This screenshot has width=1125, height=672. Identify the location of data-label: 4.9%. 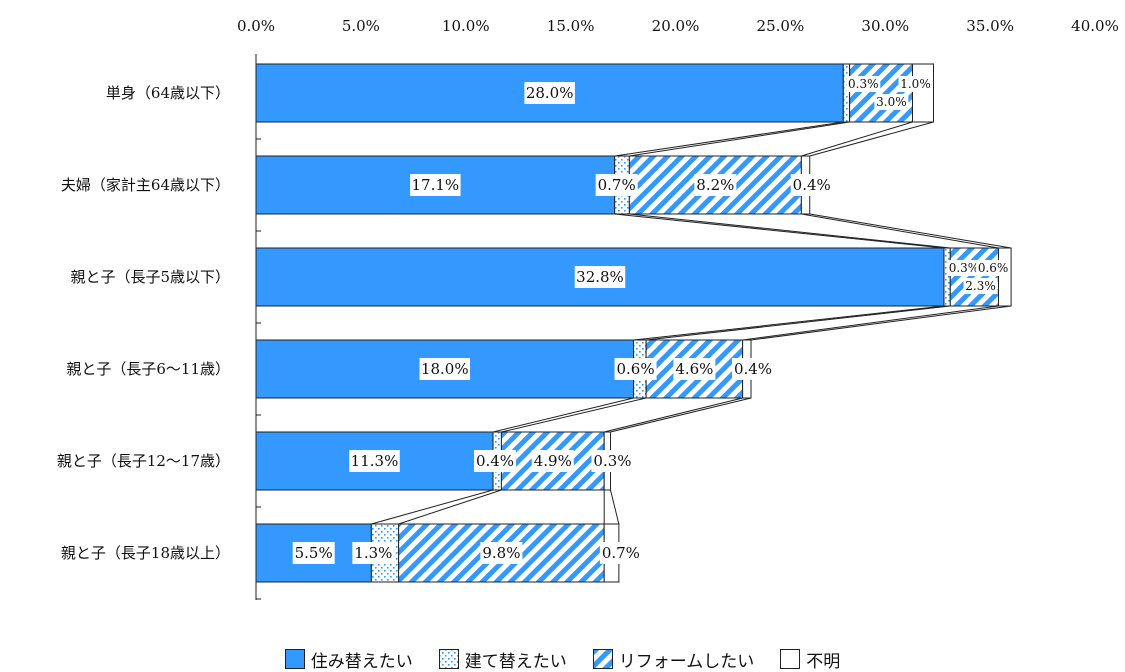
(552, 461).